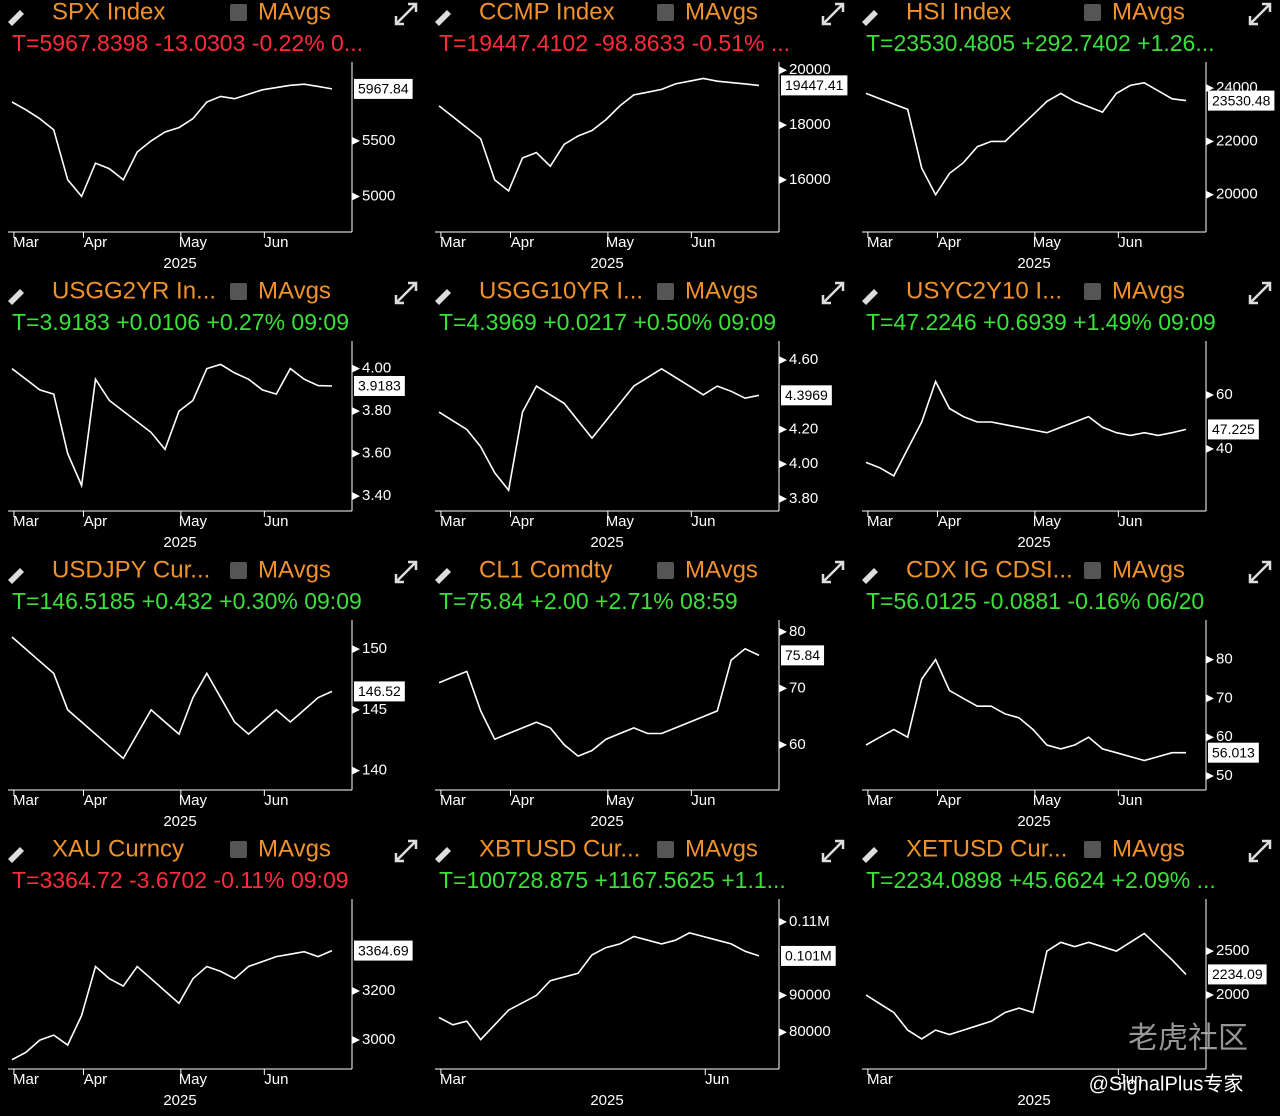  I want to click on last-price-tag: 56.013, so click(1233, 752).